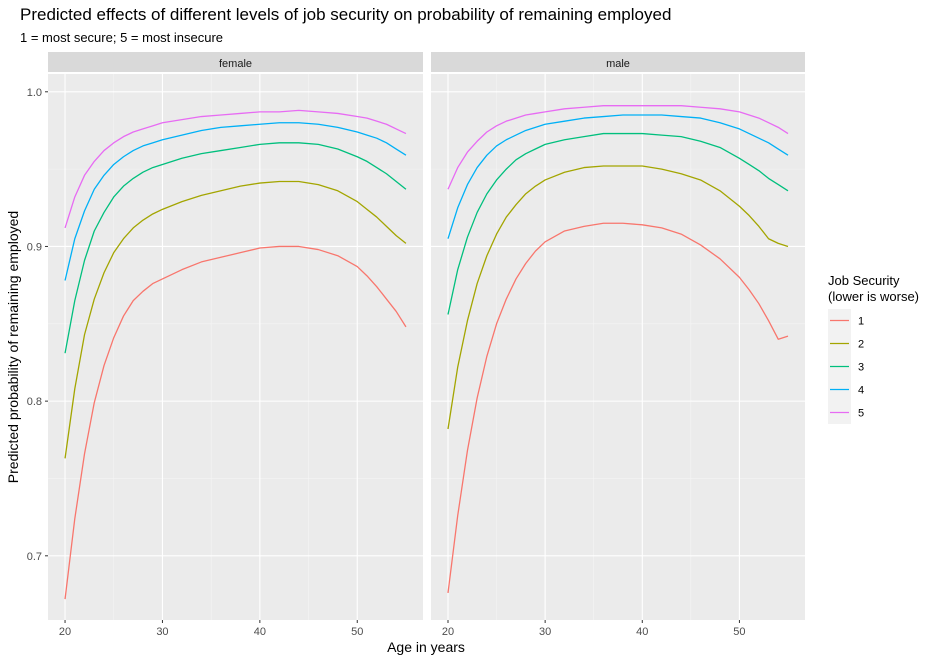 The height and width of the screenshot is (662, 945). I want to click on legend: Job Security (lower is worse) 1 2 3 4 5, so click(873, 348).